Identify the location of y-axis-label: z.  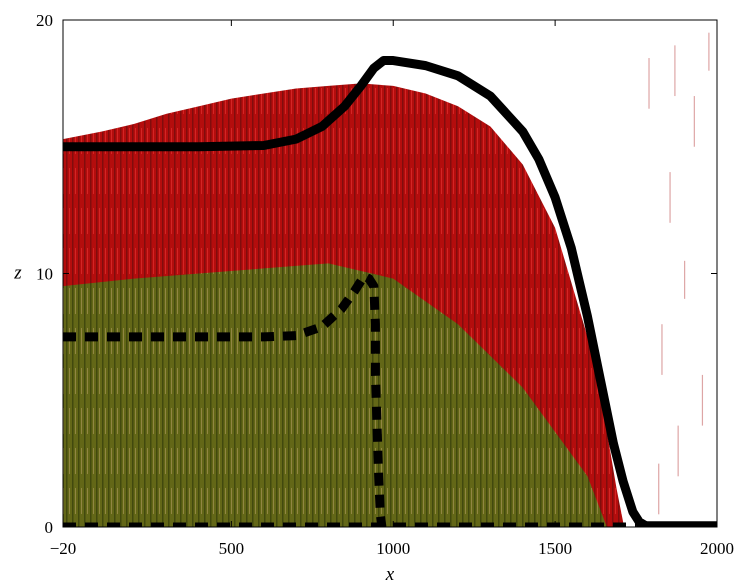
(17, 273).